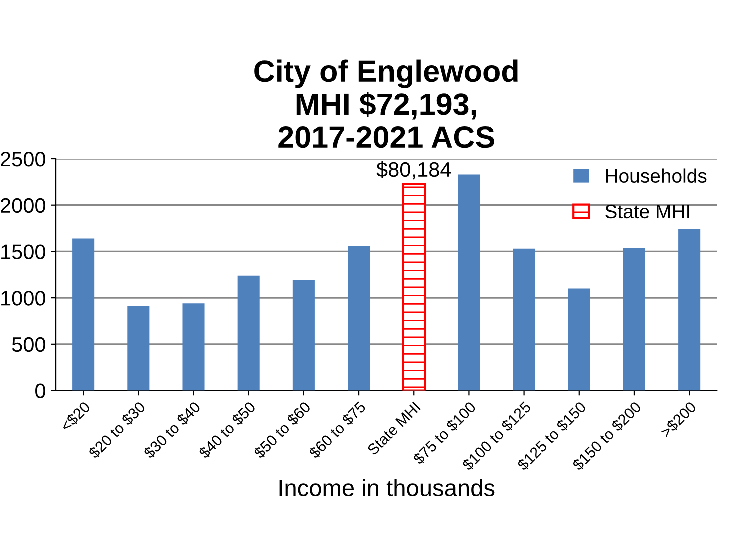 The height and width of the screenshot is (539, 747). Describe the element at coordinates (29, 344) in the screenshot. I see `y-tick-label: 500` at that location.